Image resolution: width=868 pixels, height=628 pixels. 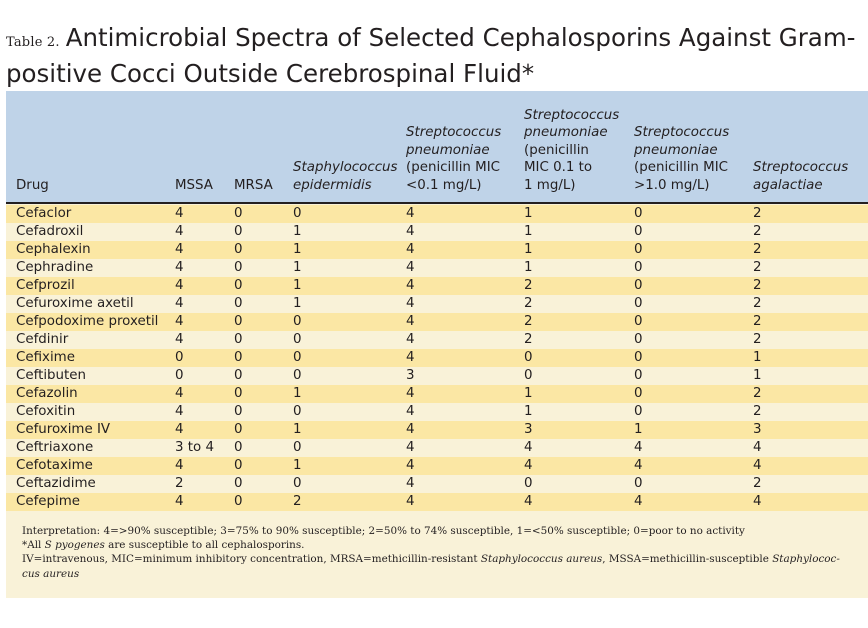 I want to click on drug-name-cell: Cefixime, so click(x=45, y=357).